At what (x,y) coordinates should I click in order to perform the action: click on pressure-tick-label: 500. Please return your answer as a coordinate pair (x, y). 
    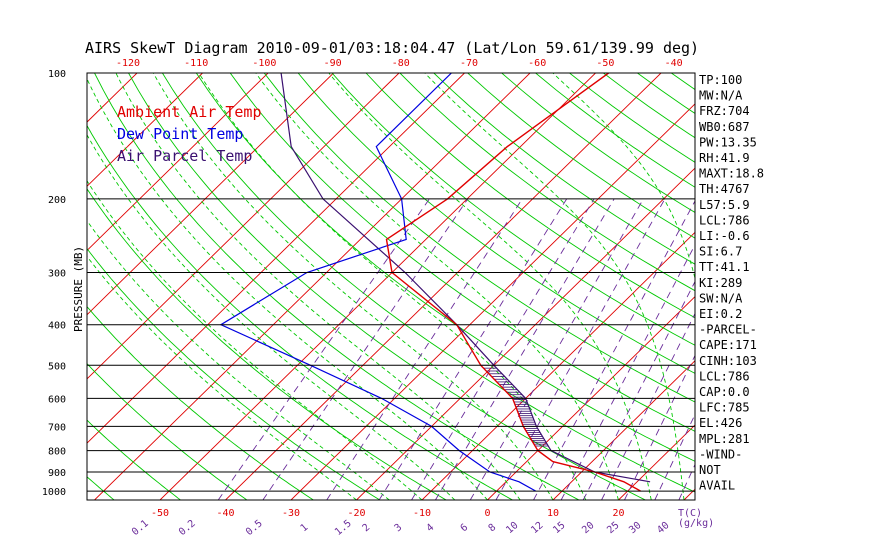
    Looking at the image, I should click on (57, 366).